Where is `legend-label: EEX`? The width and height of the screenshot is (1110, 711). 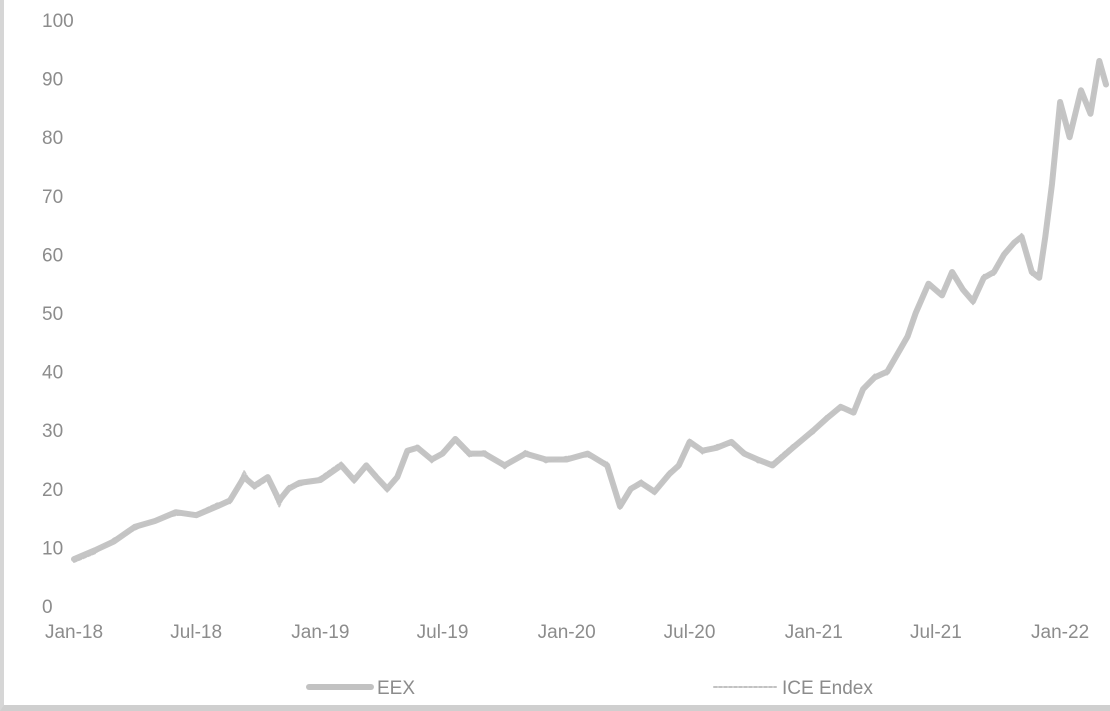 legend-label: EEX is located at coordinates (396, 688).